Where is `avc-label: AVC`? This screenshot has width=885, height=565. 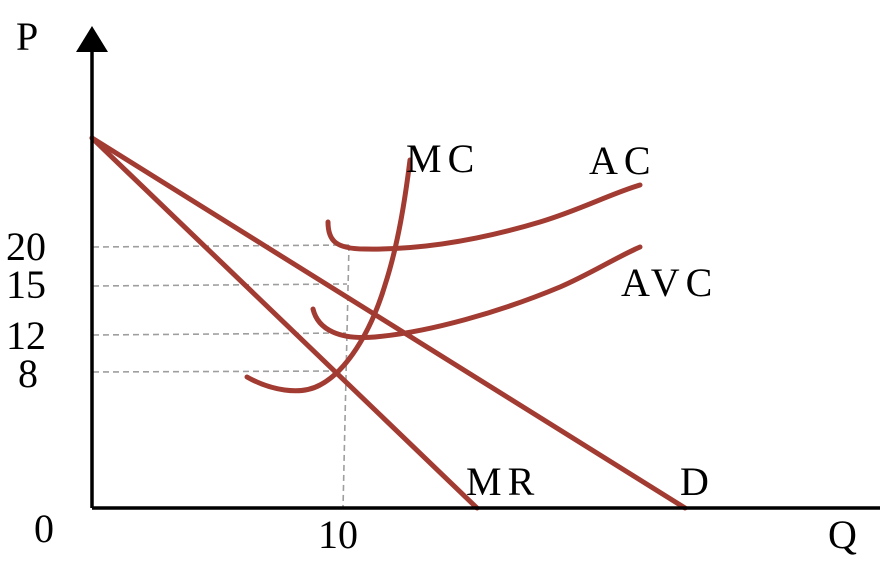
avc-label: AVC is located at coordinates (669, 282).